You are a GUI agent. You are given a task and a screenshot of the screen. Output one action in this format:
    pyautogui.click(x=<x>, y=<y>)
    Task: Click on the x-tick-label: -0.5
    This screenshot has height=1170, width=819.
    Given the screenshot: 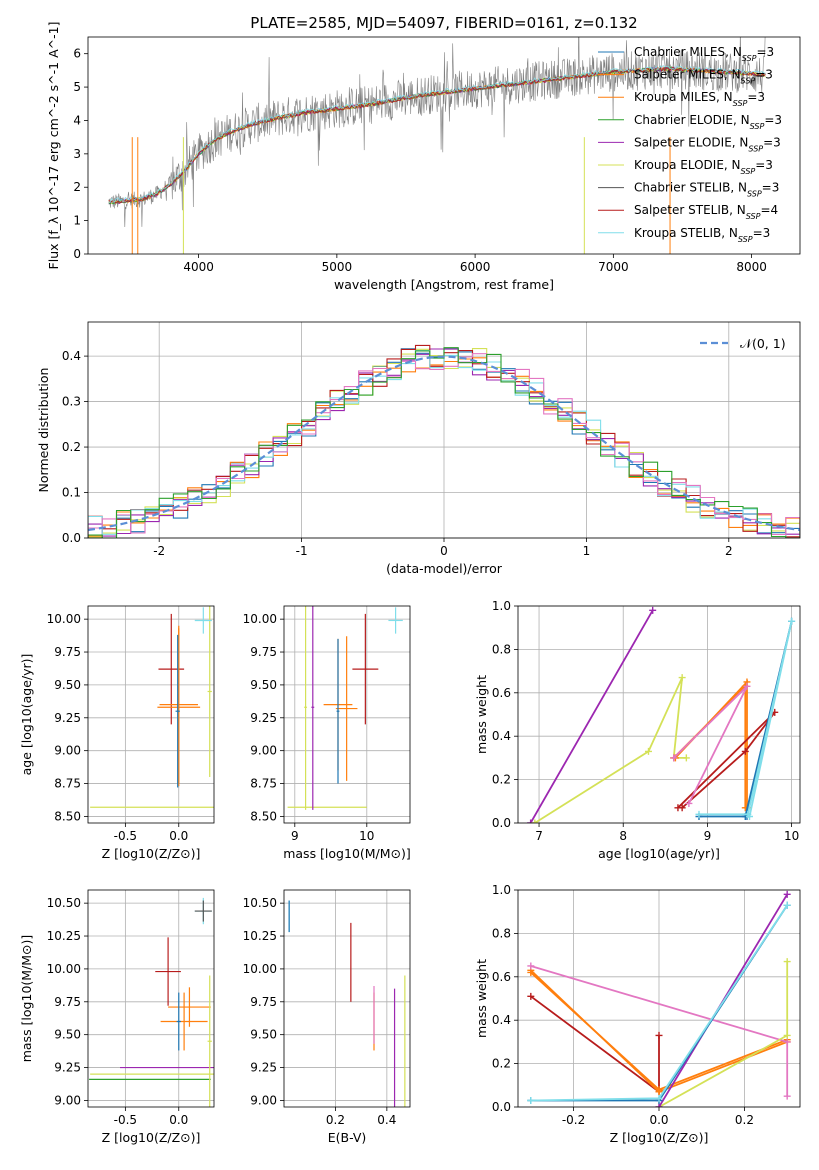 What is the action you would take?
    pyautogui.click(x=125, y=836)
    